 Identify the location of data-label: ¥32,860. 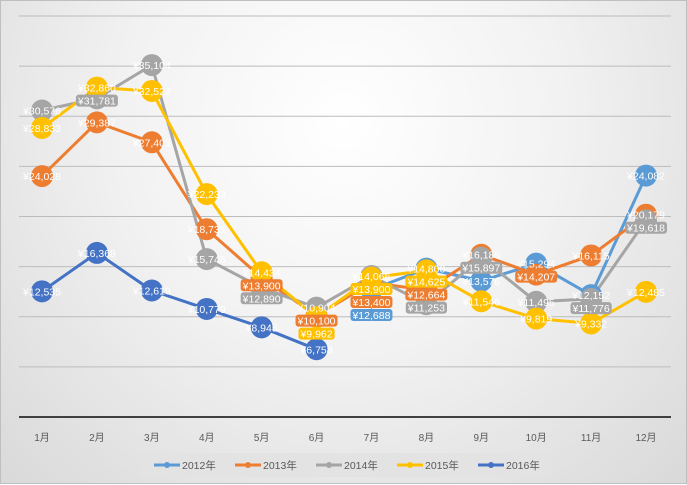
(96, 89).